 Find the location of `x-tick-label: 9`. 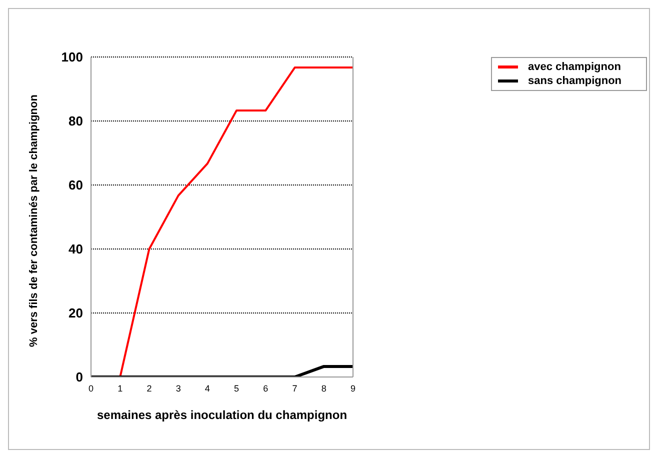

x-tick-label: 9 is located at coordinates (353, 388).